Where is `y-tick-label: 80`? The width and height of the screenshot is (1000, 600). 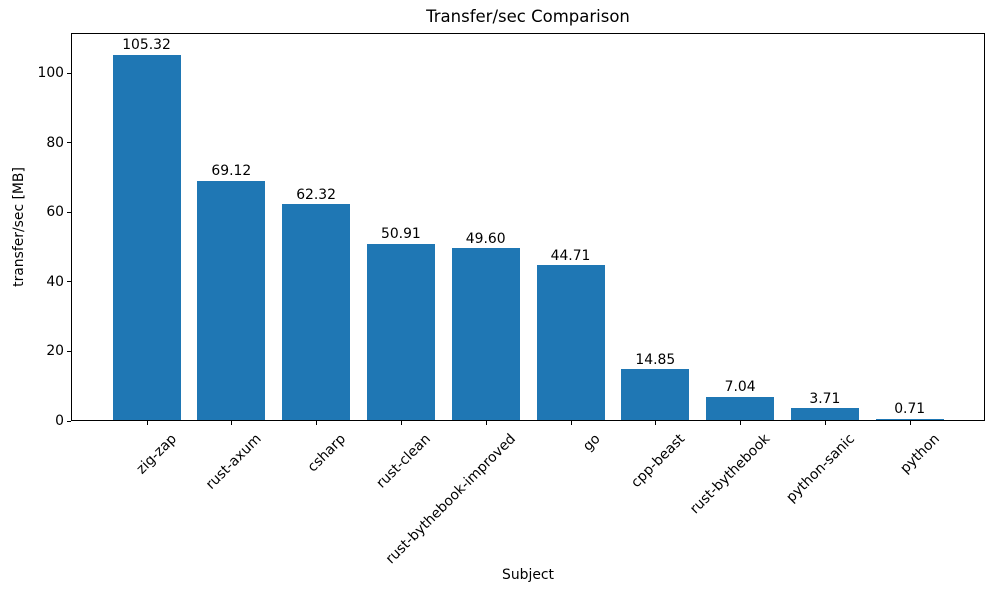 y-tick-label: 80 is located at coordinates (55, 142).